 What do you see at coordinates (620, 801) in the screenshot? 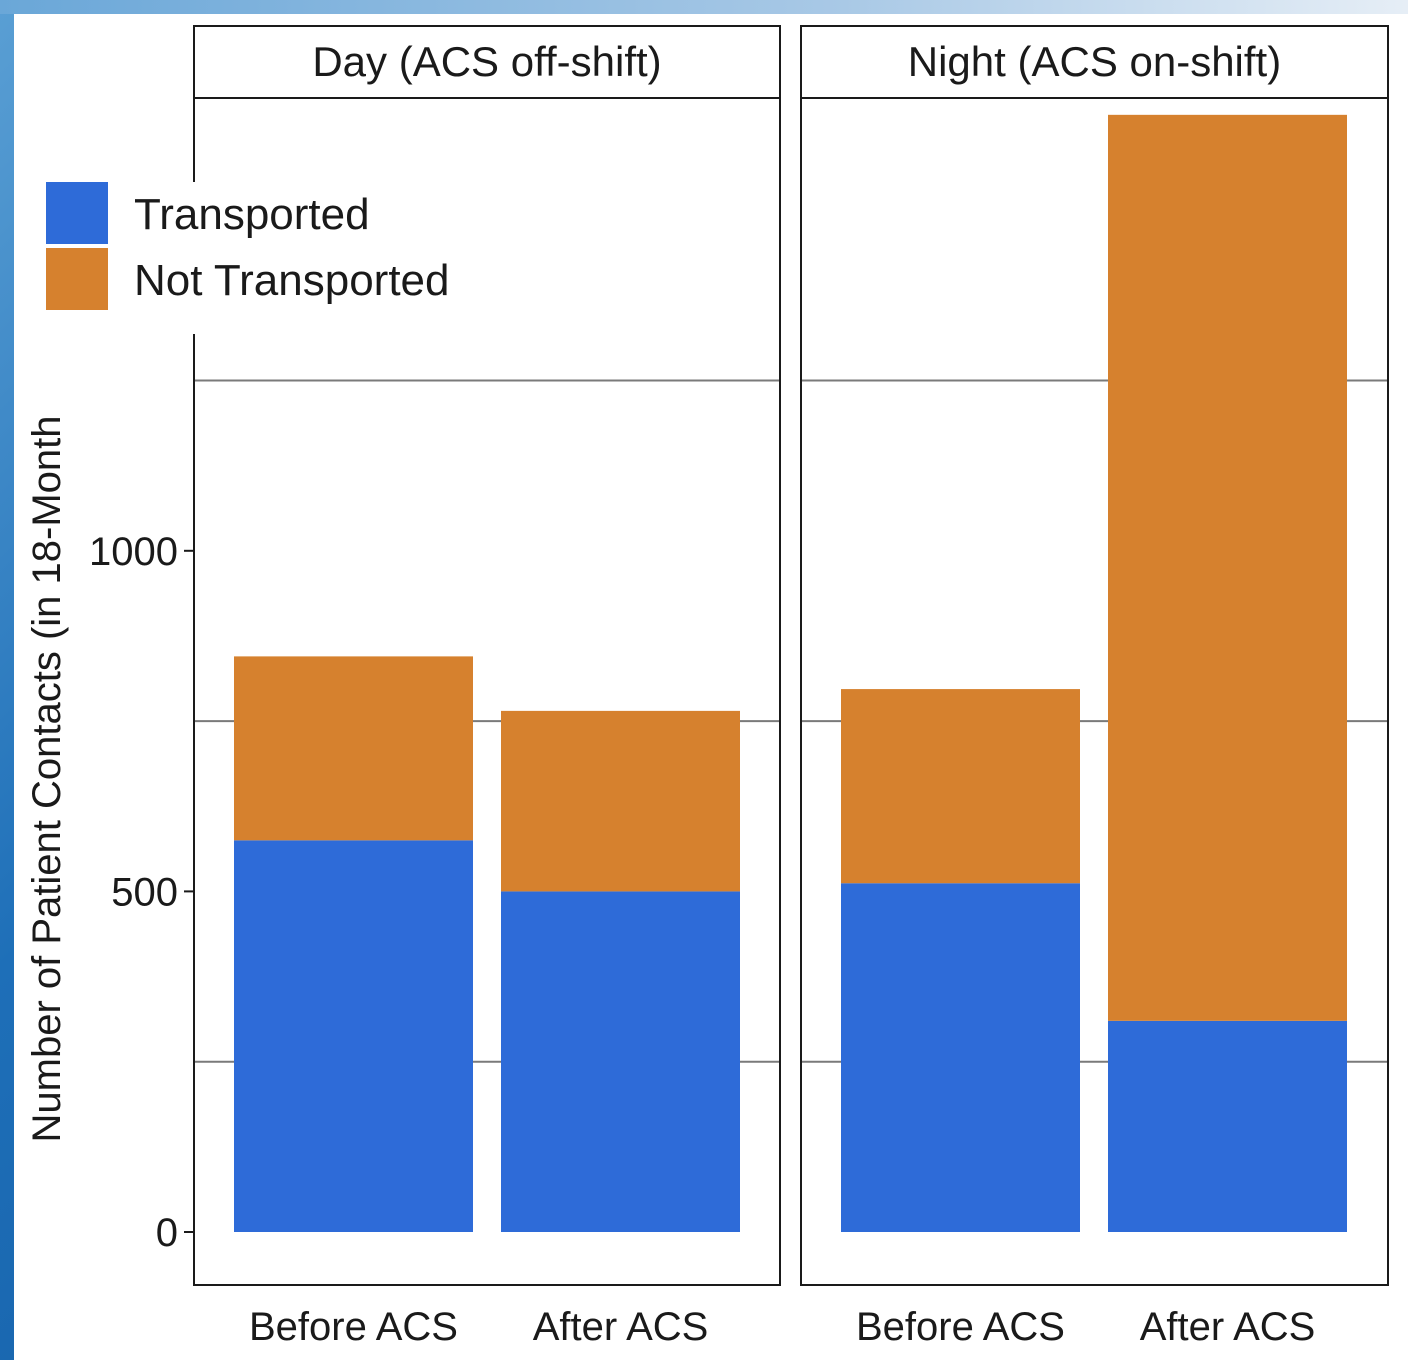
I see `bar-1-2-not-transported` at bounding box center [620, 801].